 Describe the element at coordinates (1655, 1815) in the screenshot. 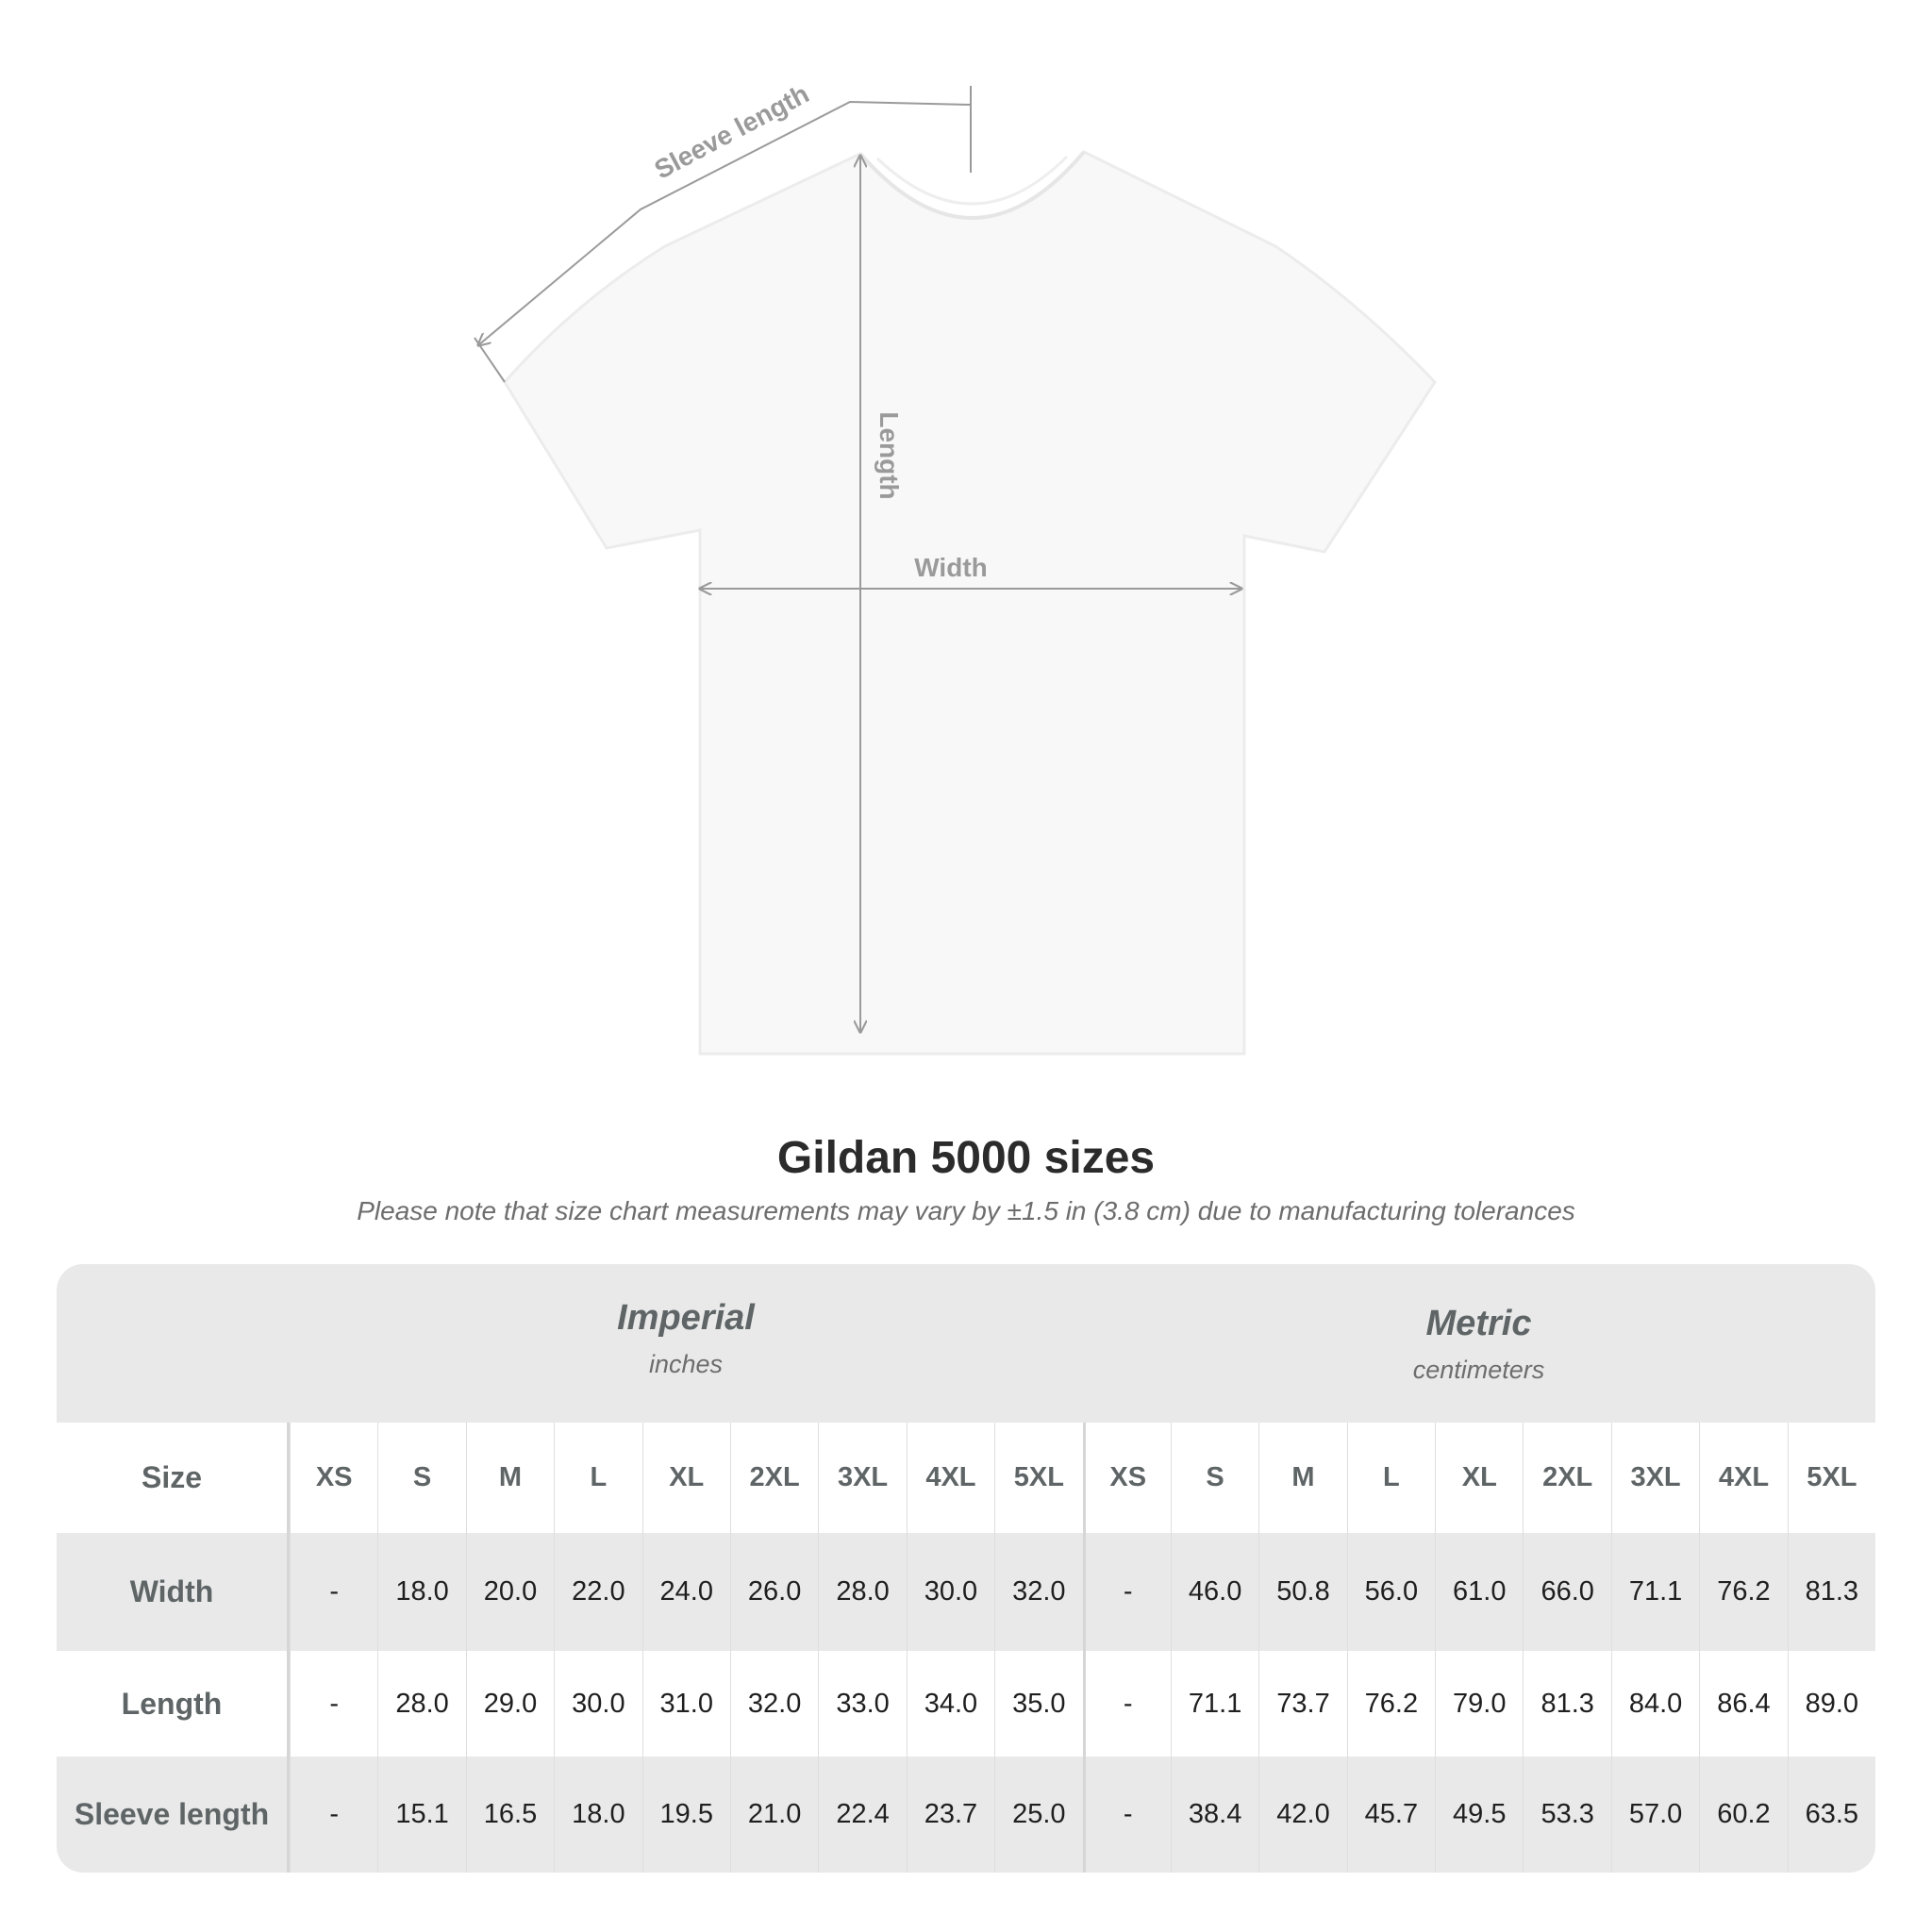

I see `metric-value-cell: 57.0` at that location.